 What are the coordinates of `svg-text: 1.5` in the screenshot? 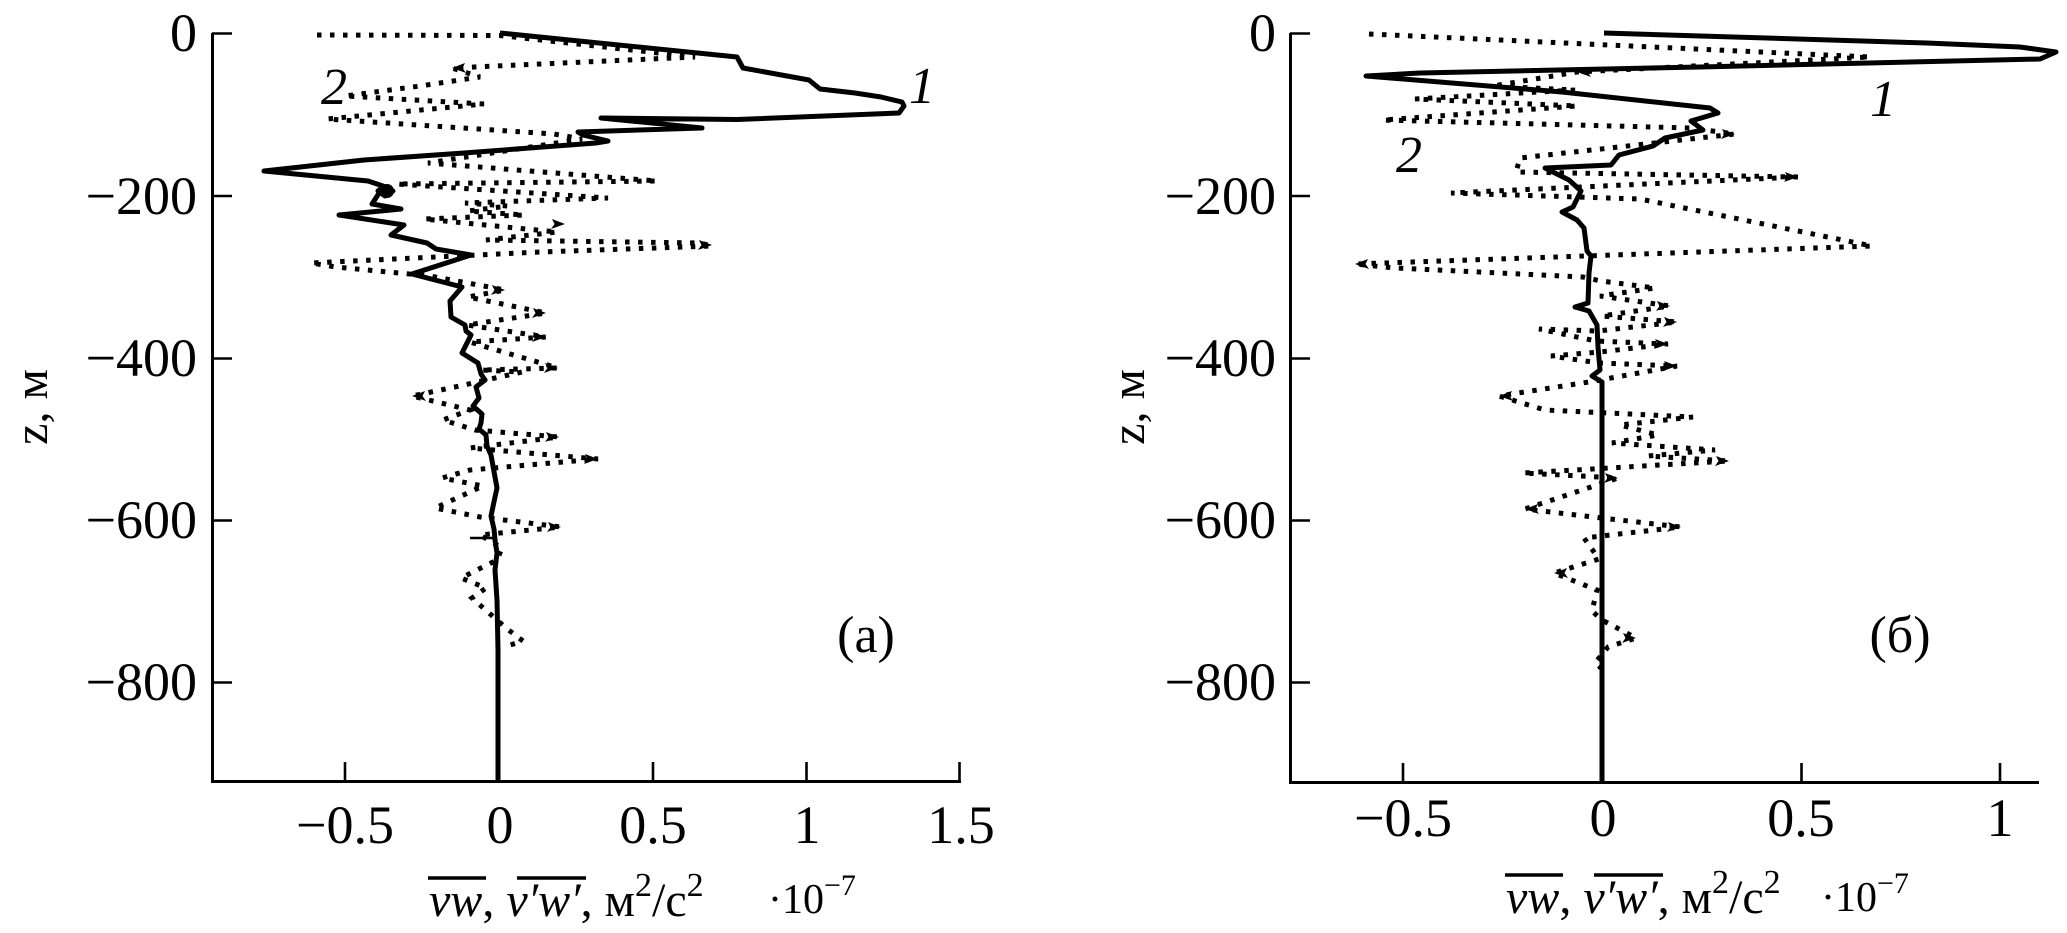 It's located at (961, 825).